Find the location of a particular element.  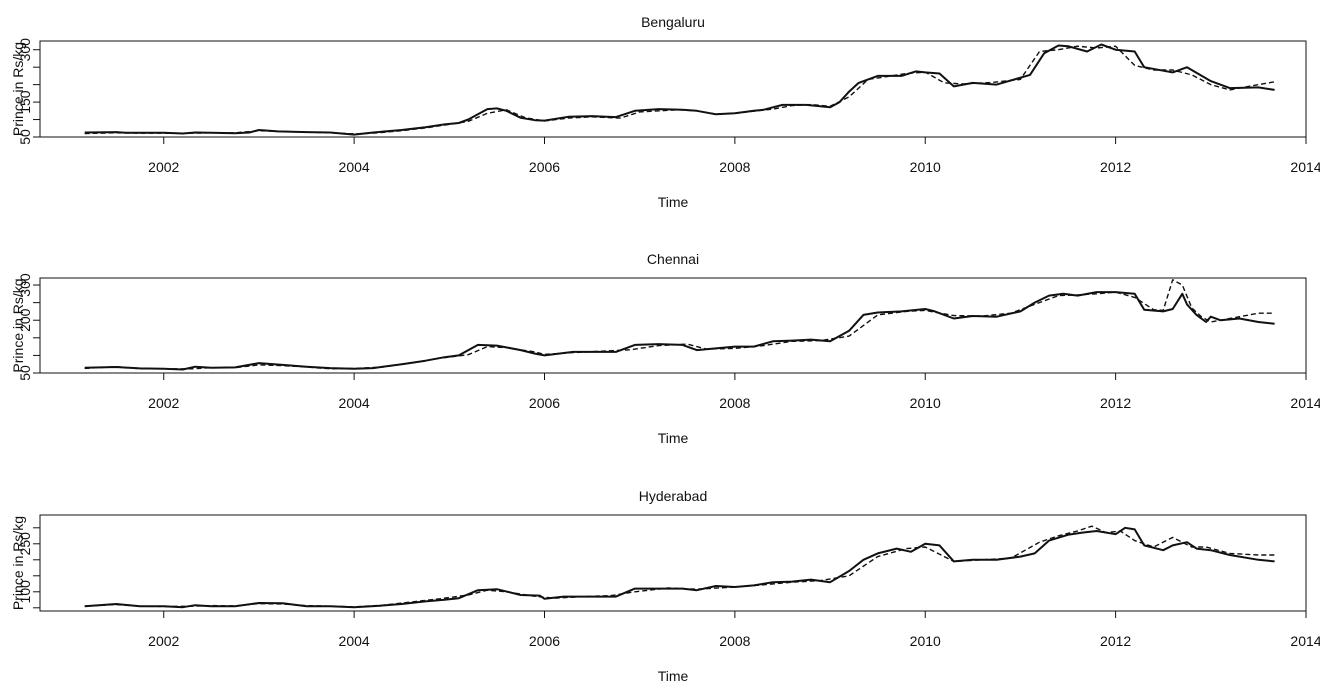

y-tick-label: 100 is located at coordinates (25, 592).